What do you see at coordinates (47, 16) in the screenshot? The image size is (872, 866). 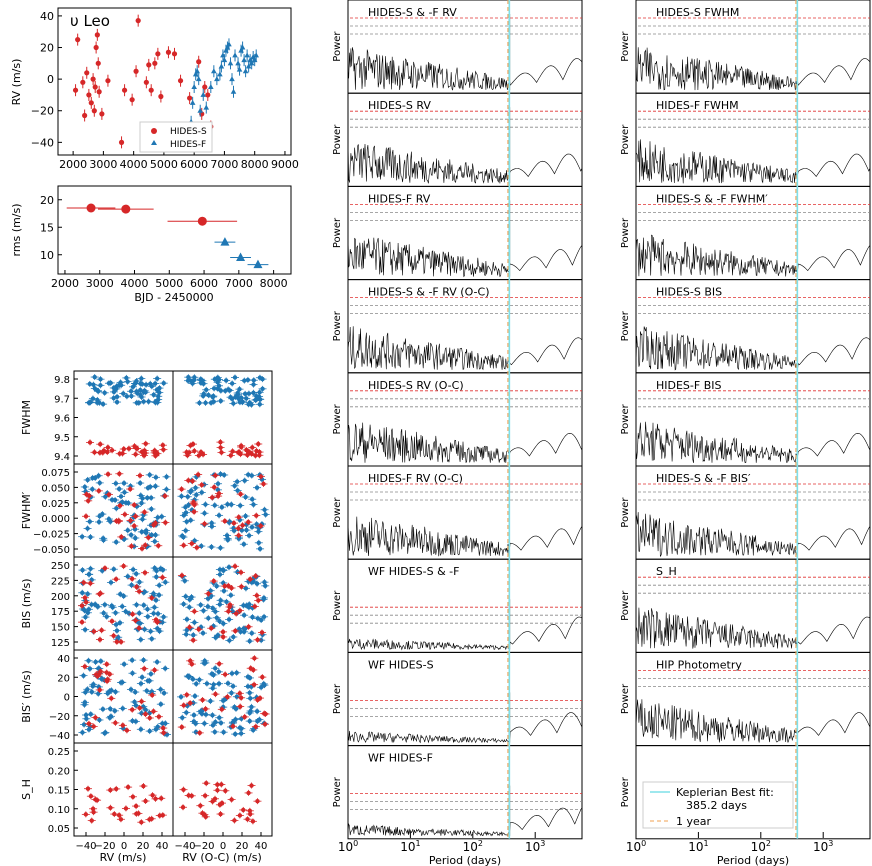 I see `rv-ytick-label: 40` at bounding box center [47, 16].